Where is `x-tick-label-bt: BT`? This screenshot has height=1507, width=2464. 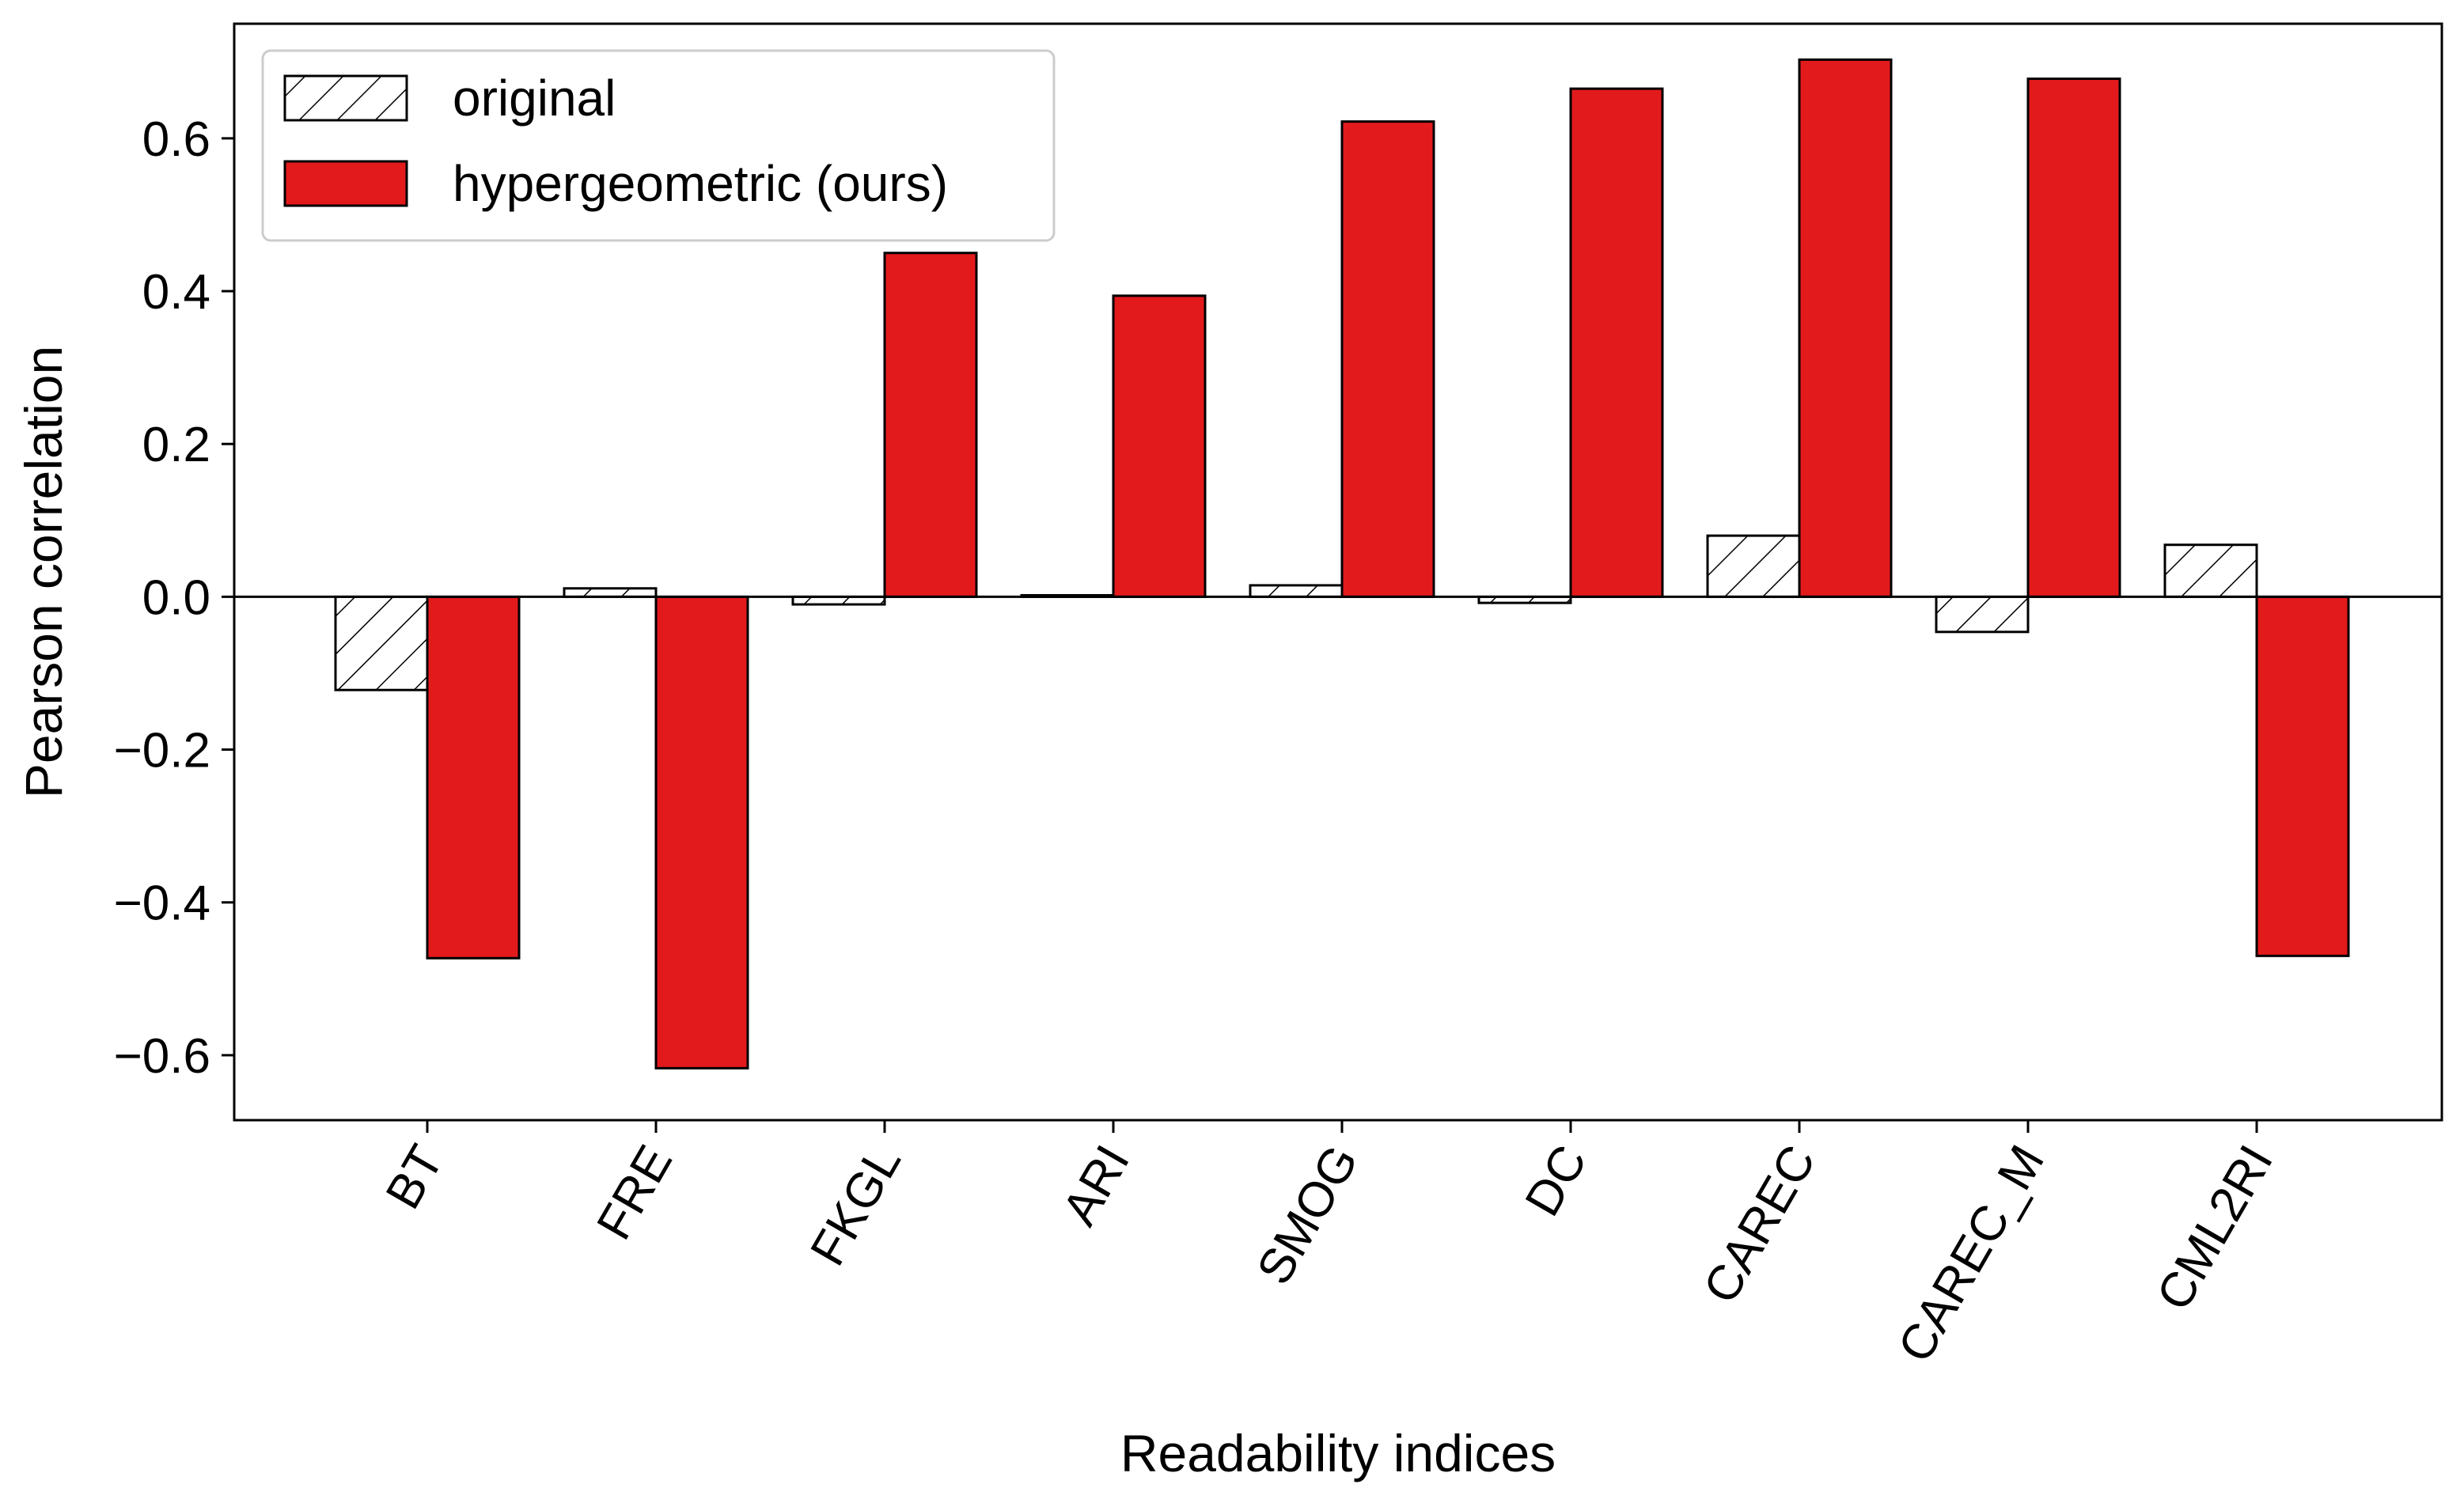 x-tick-label-bt: BT is located at coordinates (415, 1177).